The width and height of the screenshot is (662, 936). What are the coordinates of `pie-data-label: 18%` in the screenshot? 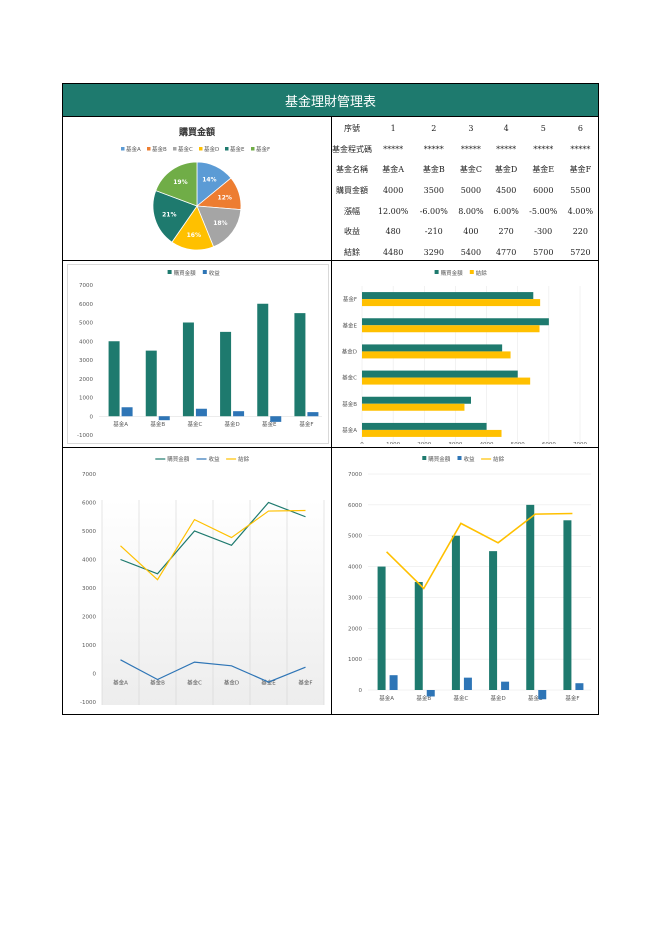 It's located at (220, 223).